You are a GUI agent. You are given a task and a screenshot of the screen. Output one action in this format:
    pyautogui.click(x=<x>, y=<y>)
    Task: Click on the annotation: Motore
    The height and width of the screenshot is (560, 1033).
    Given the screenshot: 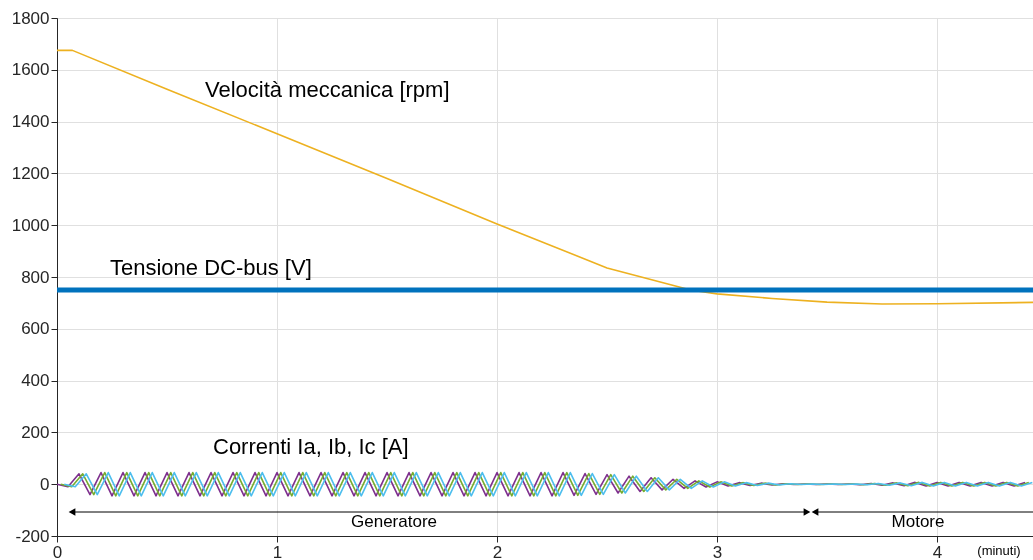 What is the action you would take?
    pyautogui.click(x=918, y=521)
    